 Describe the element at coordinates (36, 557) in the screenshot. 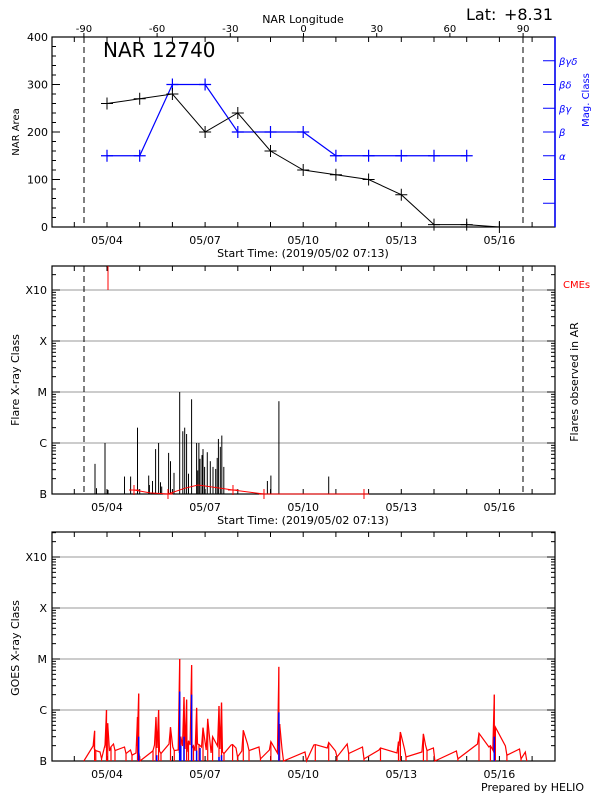

I see `panel3-y-tick-label: X10` at that location.